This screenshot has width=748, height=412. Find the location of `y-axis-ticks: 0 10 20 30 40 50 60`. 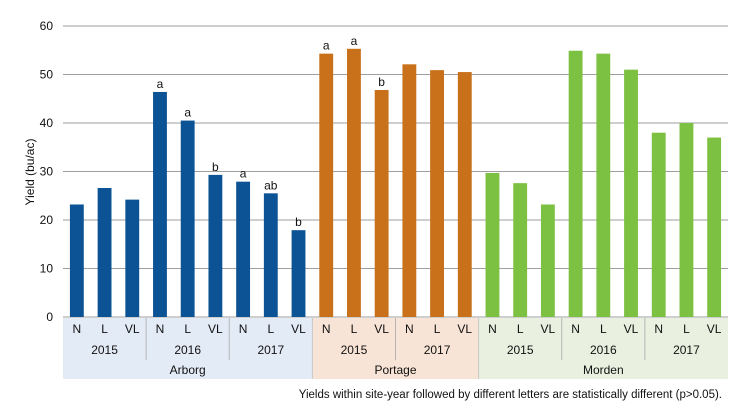

y-axis-ticks: 0 10 20 30 40 50 60 is located at coordinates (47, 171).